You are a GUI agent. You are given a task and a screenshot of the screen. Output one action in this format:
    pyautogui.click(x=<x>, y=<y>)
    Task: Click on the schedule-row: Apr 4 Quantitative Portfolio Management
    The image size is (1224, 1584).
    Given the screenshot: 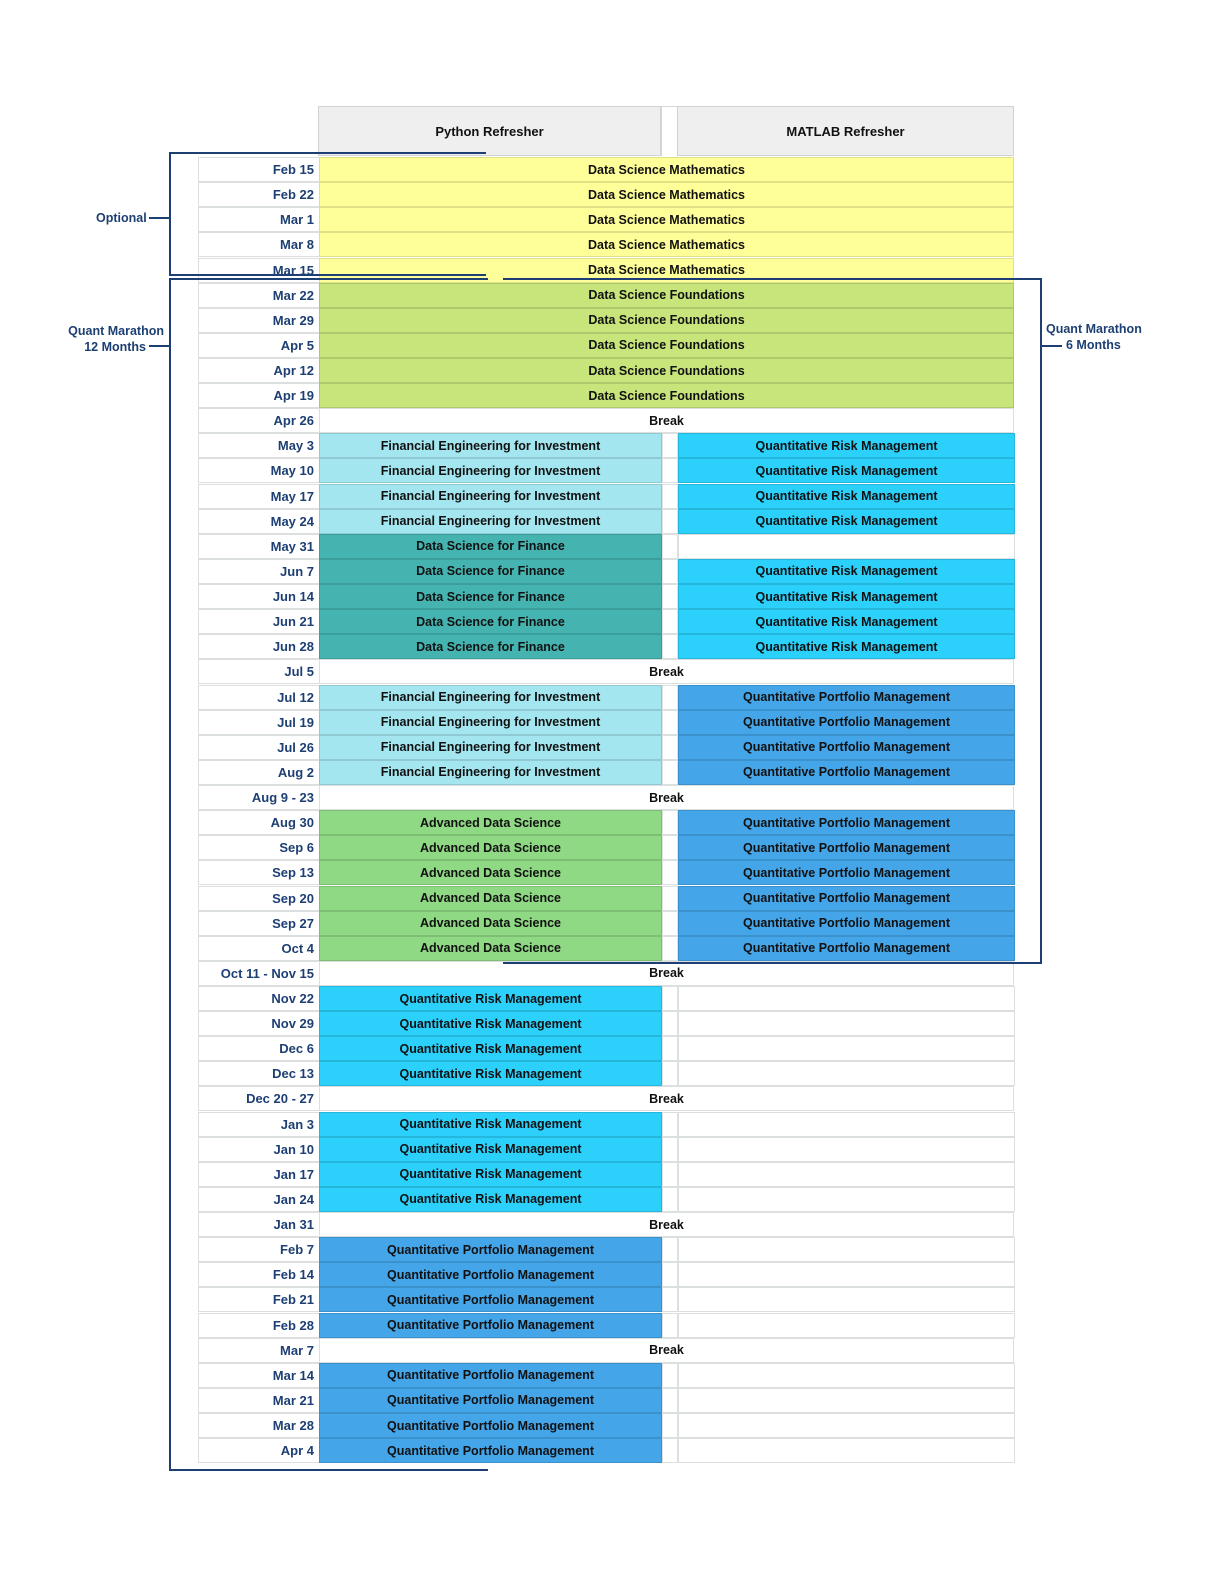 What is the action you would take?
    pyautogui.click(x=606, y=1451)
    